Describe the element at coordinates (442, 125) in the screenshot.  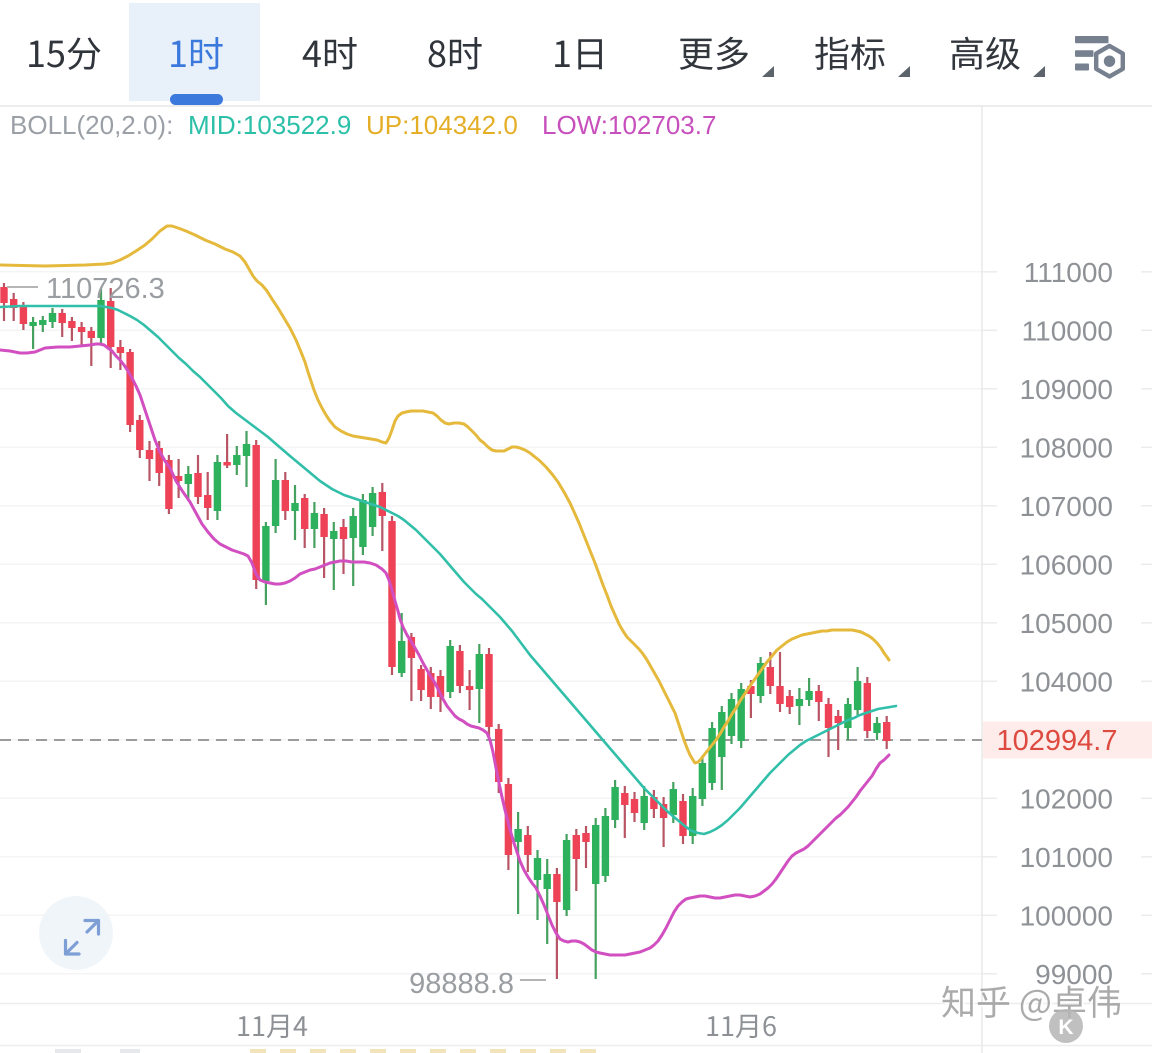
I see `svg-text: UP:104342.0` at that location.